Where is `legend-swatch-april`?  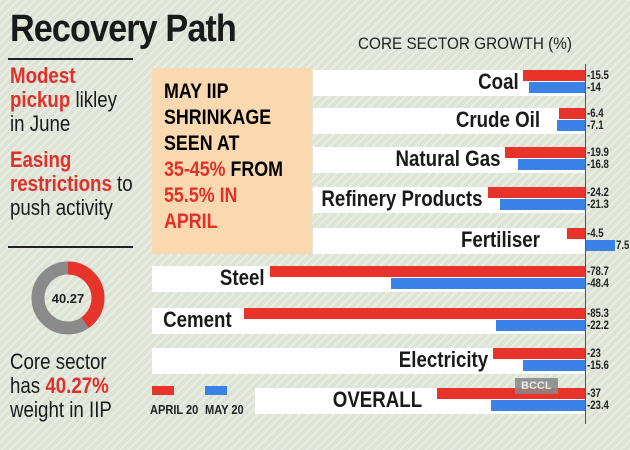
legend-swatch-april is located at coordinates (163, 390).